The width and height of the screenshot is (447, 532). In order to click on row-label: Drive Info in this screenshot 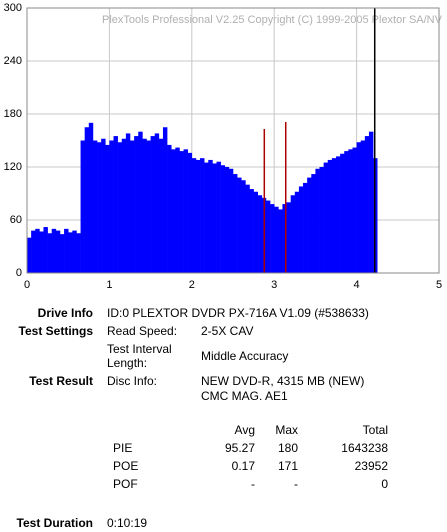, I will do `click(65, 313)`.